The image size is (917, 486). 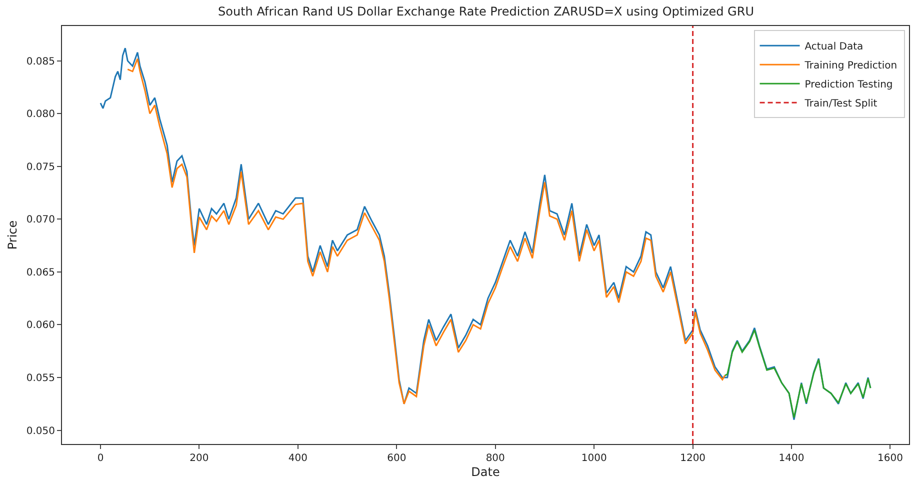 I want to click on x-tick-label: 600, so click(x=396, y=458).